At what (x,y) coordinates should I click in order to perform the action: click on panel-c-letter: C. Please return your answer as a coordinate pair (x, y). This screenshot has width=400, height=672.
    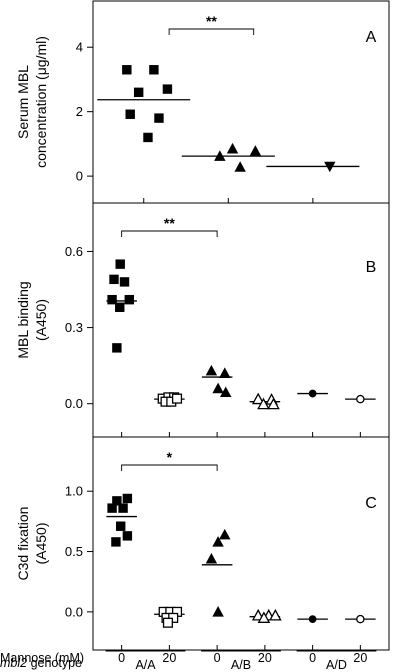
    Looking at the image, I should click on (371, 503).